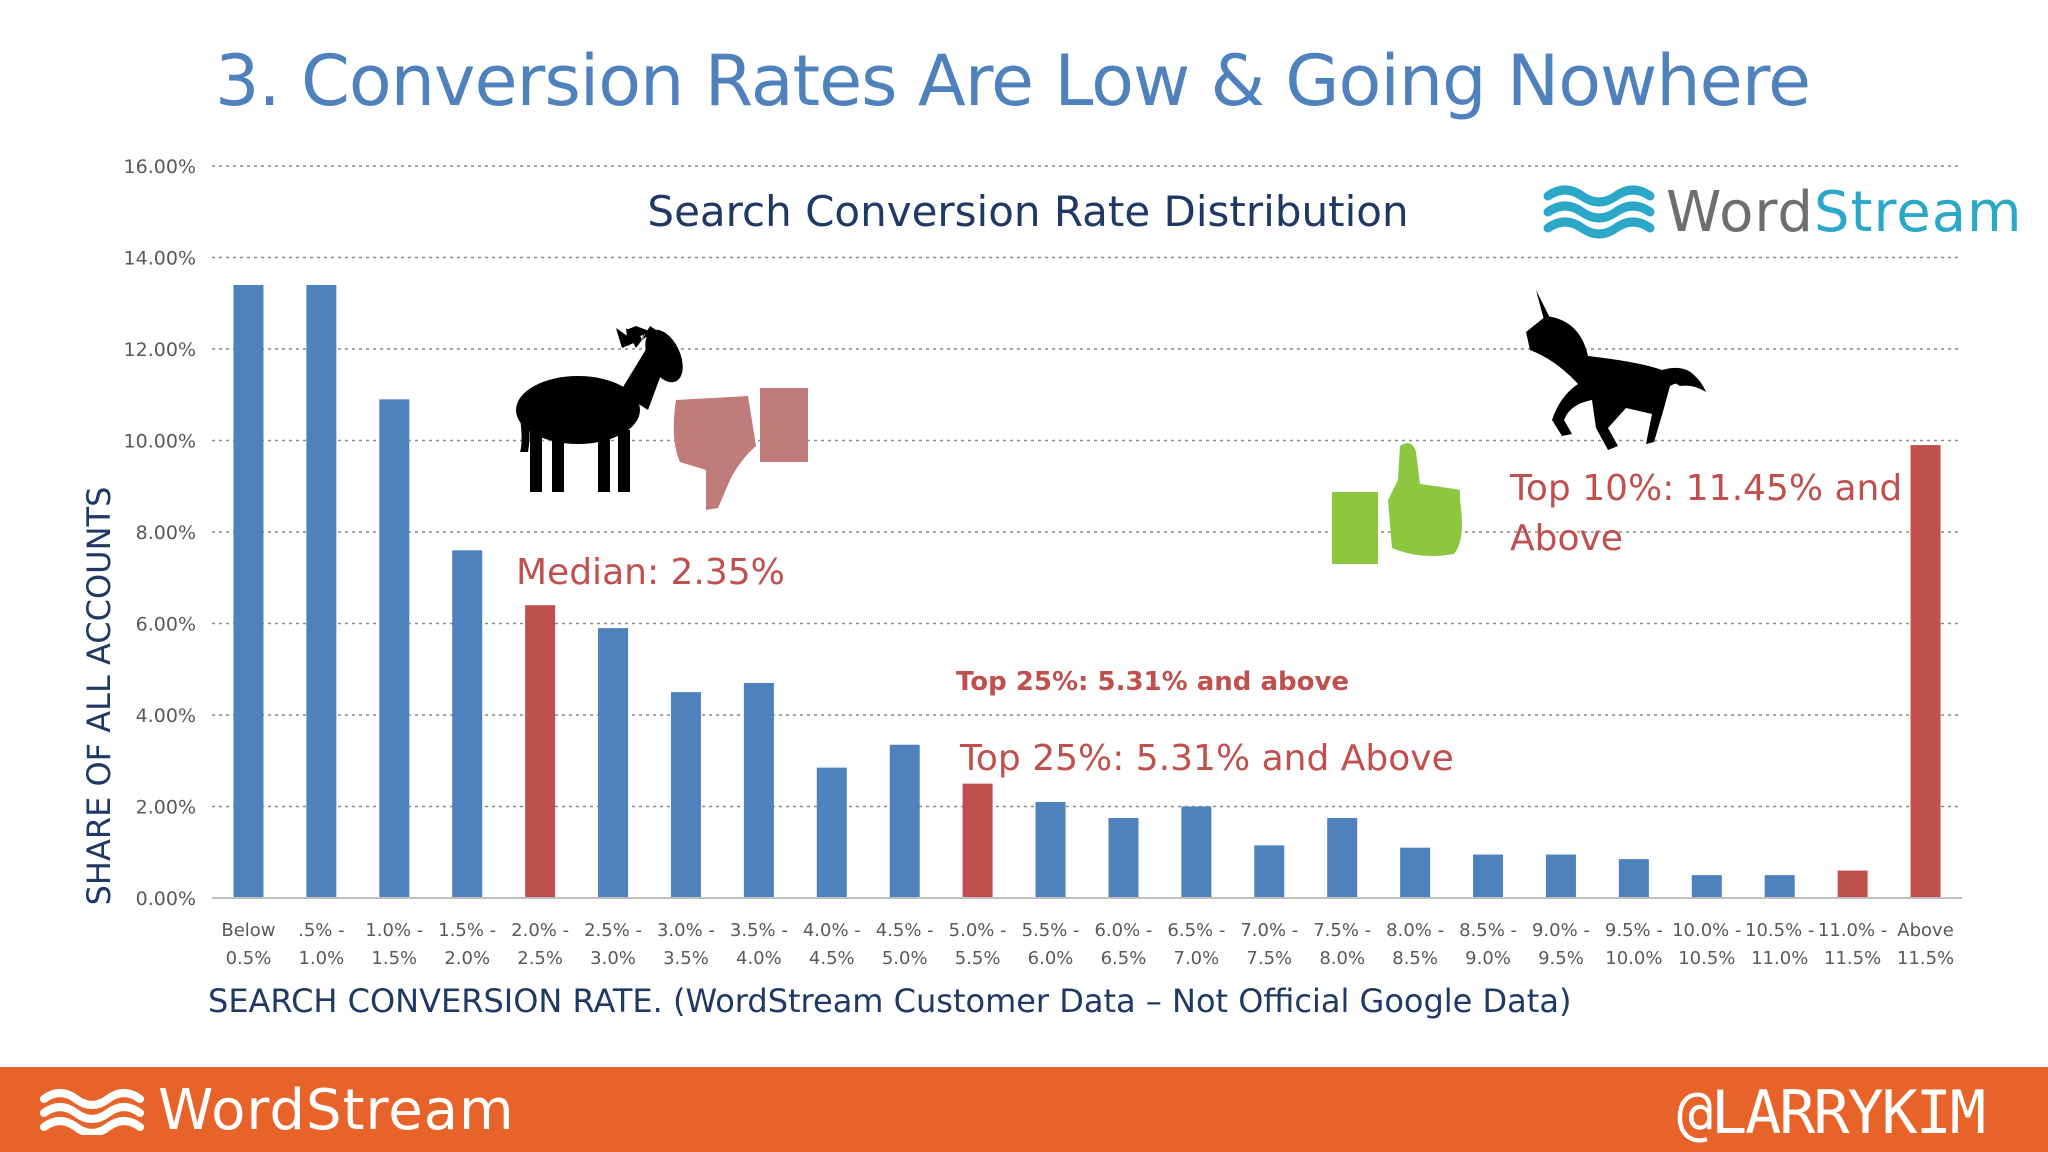 The width and height of the screenshot is (2048, 1152). I want to click on footer-brand: WordStream, so click(277, 1110).